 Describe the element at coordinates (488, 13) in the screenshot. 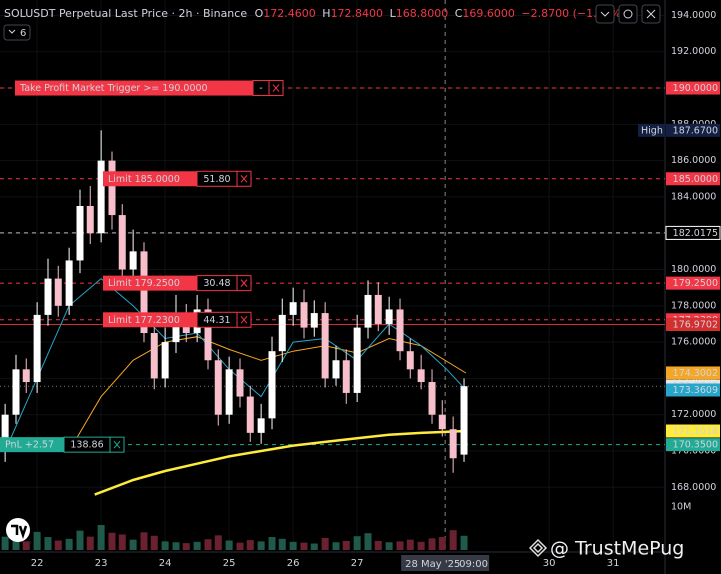

I see `header-value: 169.6000` at that location.